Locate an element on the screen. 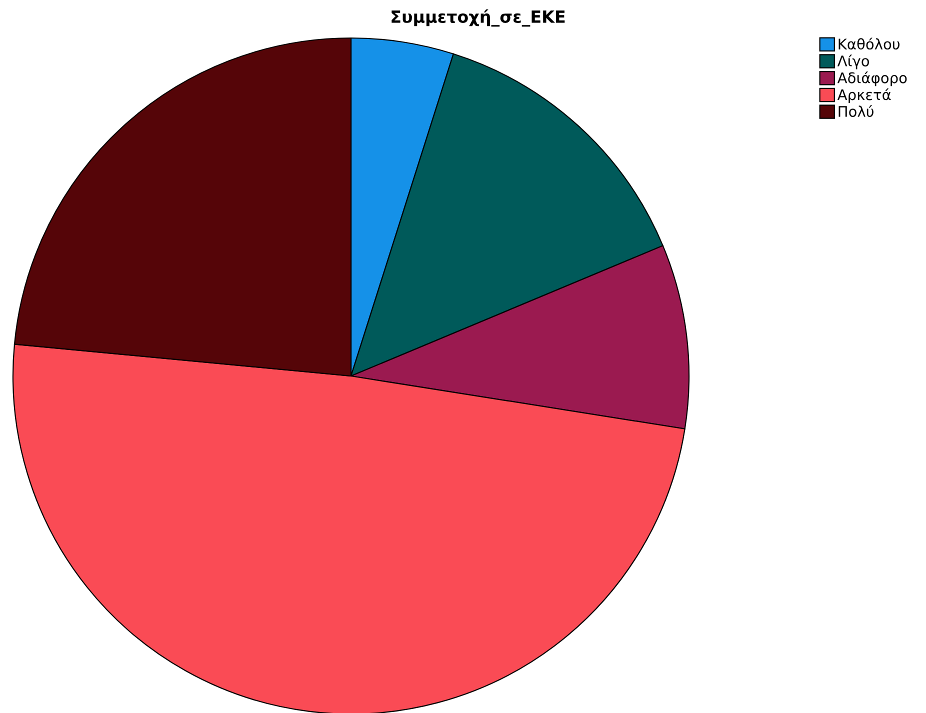 The height and width of the screenshot is (713, 926). legend-label: Αρκετά is located at coordinates (864, 96).